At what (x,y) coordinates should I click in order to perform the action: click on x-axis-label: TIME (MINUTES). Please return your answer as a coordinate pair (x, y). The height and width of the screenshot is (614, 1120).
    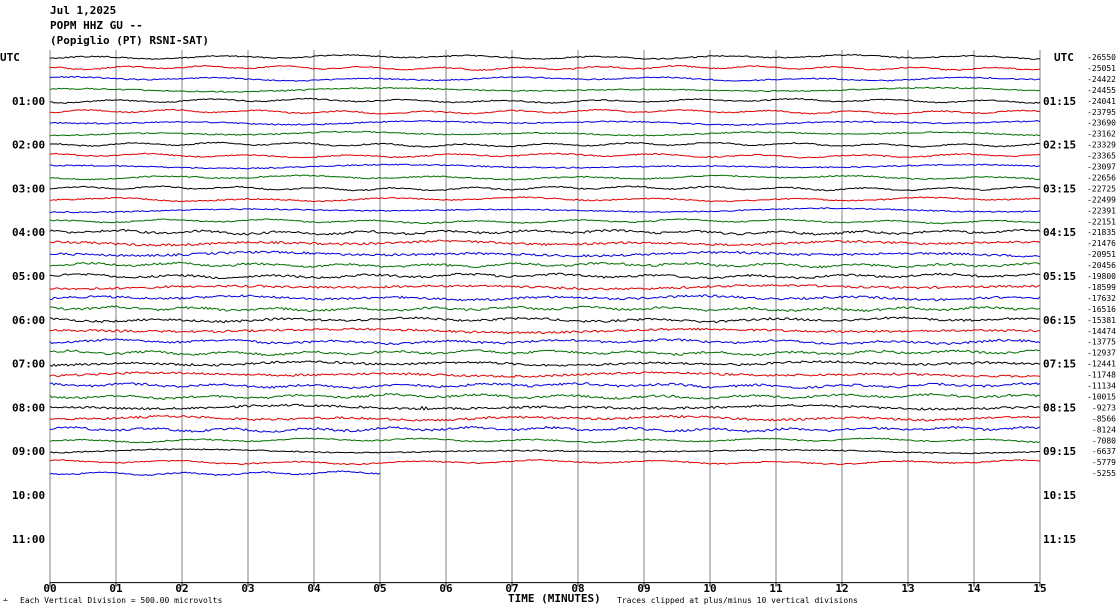
    Looking at the image, I should click on (554, 598).